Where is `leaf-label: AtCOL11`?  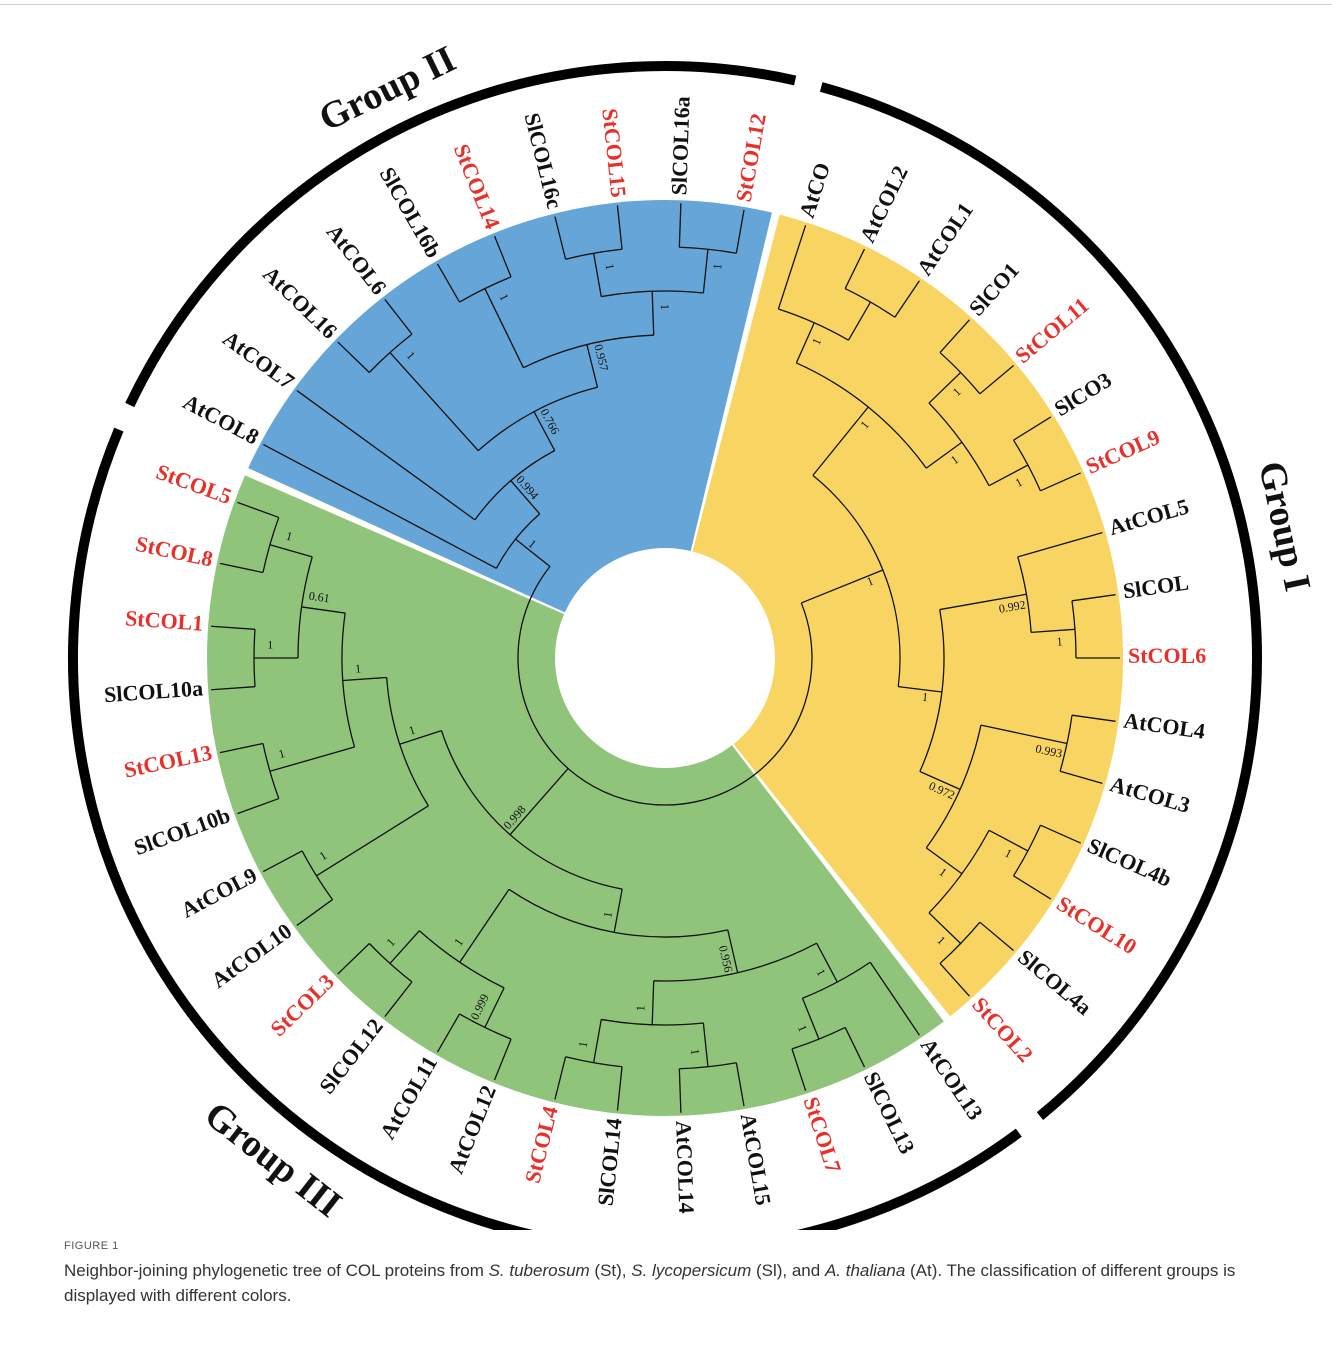 leaf-label: AtCOL11 is located at coordinates (408, 1097).